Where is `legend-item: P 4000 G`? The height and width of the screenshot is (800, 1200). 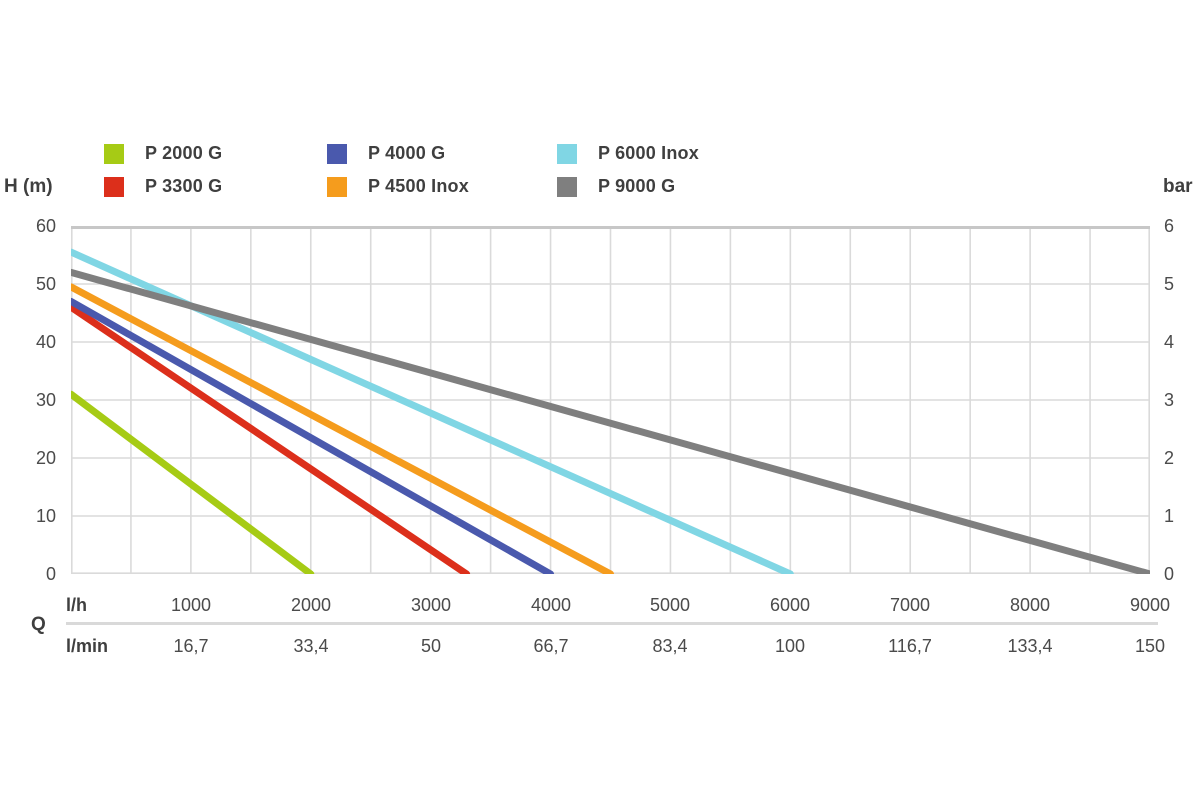
legend-item: P 4000 G is located at coordinates (386, 153).